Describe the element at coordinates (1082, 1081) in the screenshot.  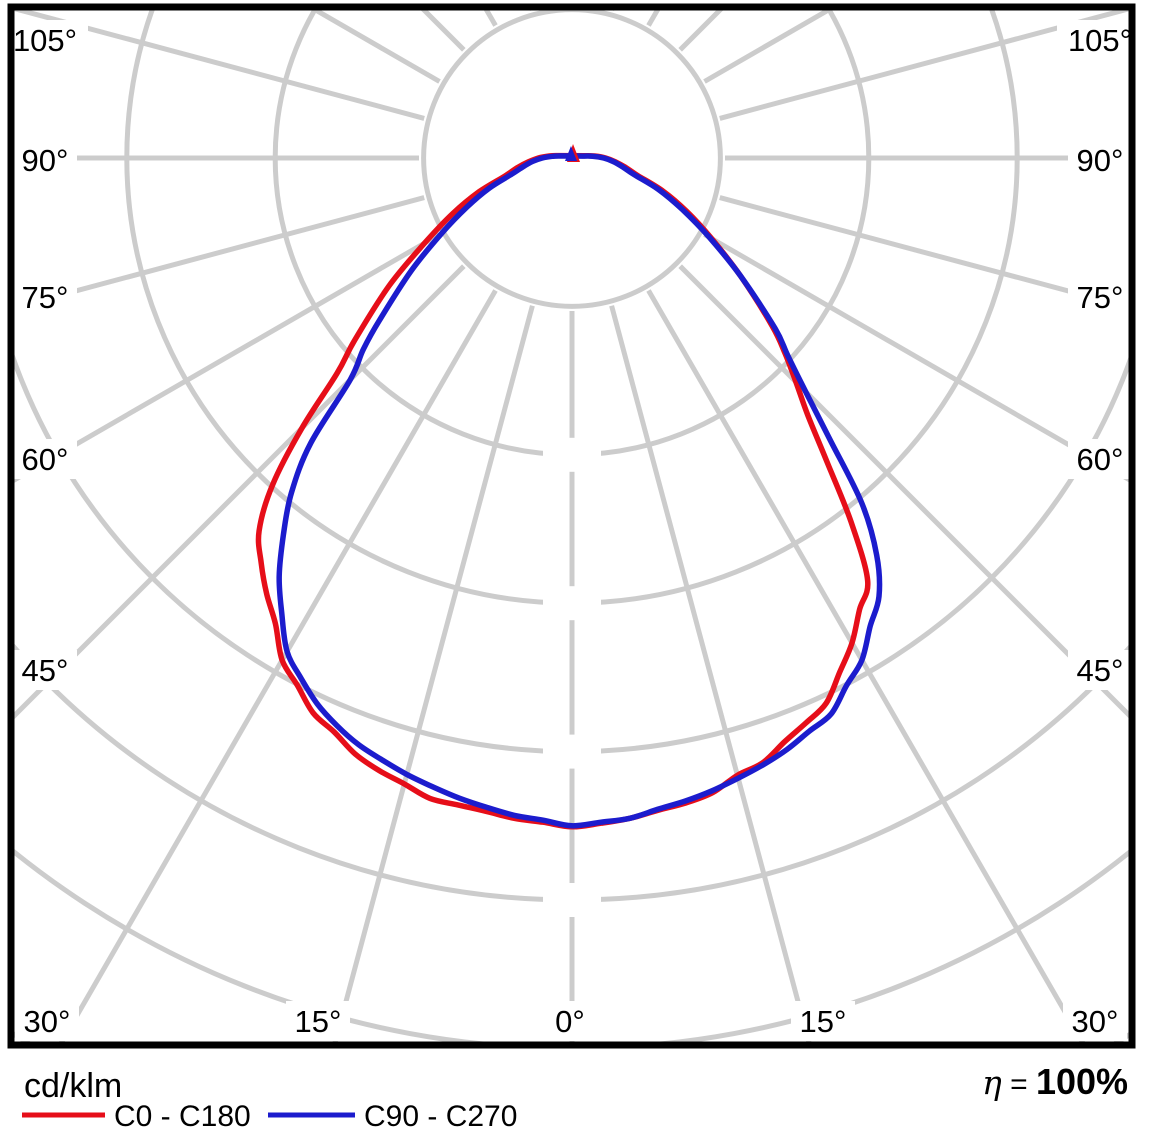
I see `eta-percent: 100%` at that location.